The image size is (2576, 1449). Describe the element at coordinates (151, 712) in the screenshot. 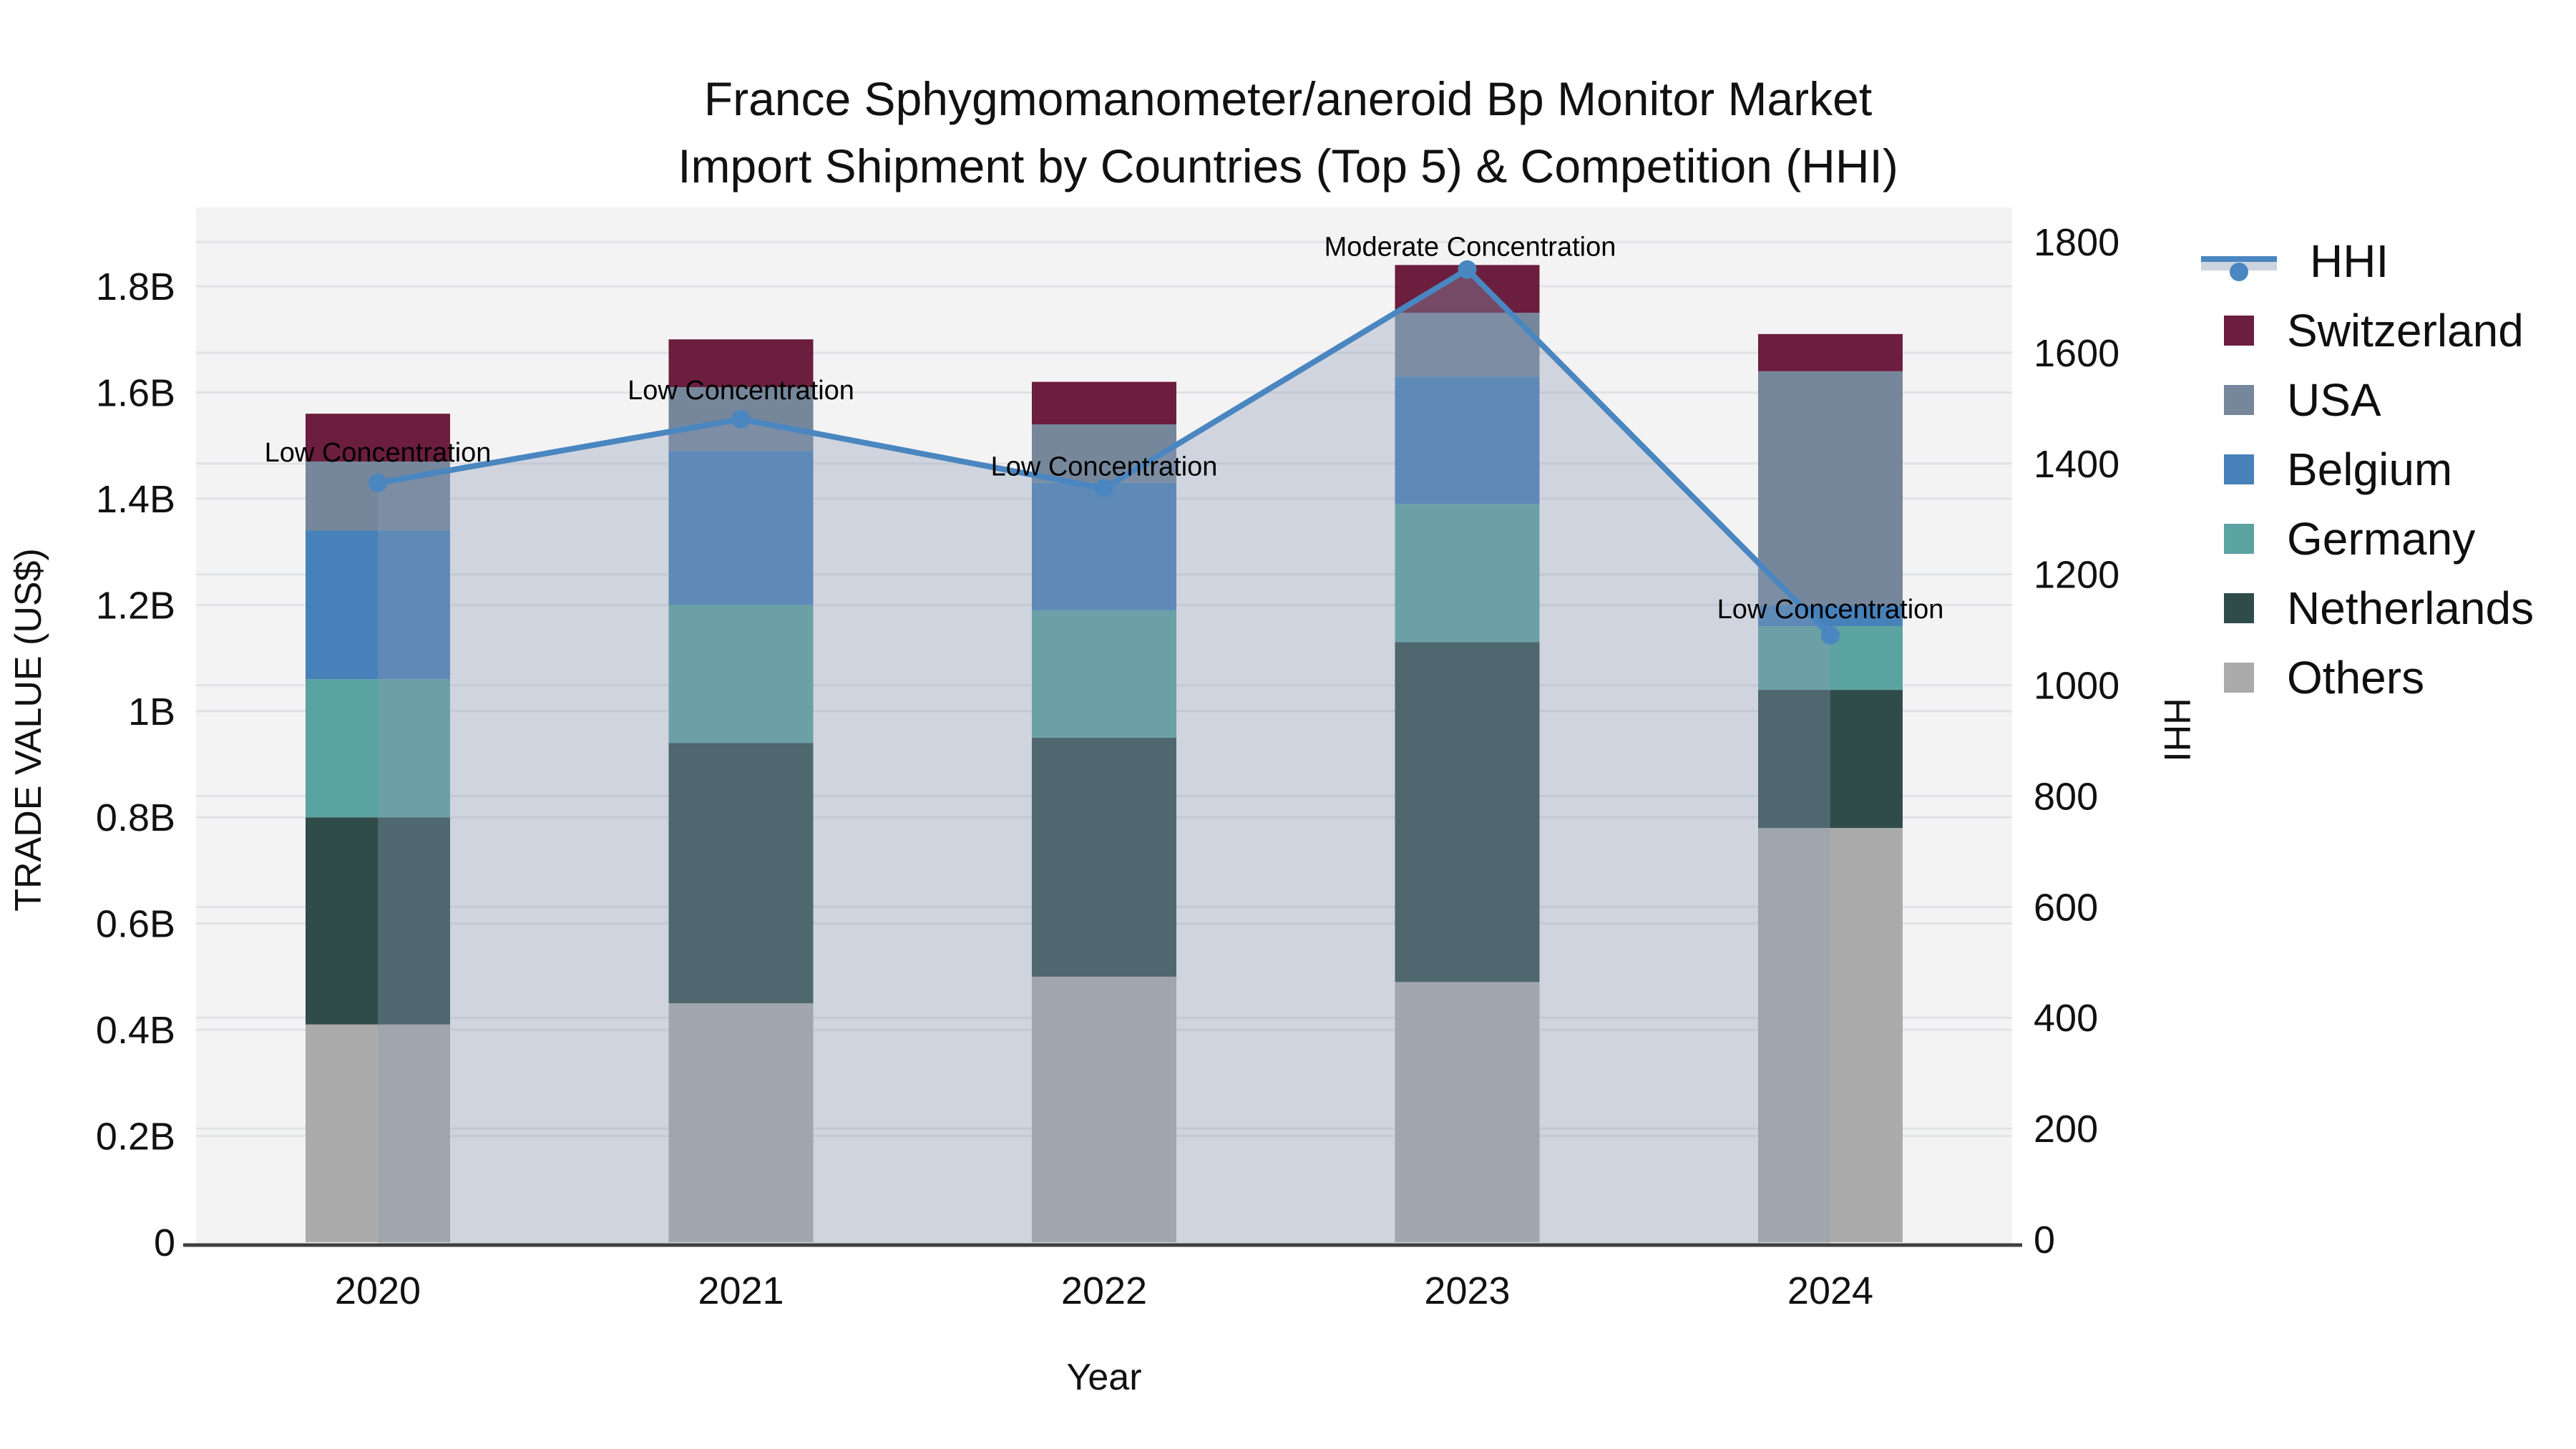

I see `y-left-tick-1B: 1B` at that location.